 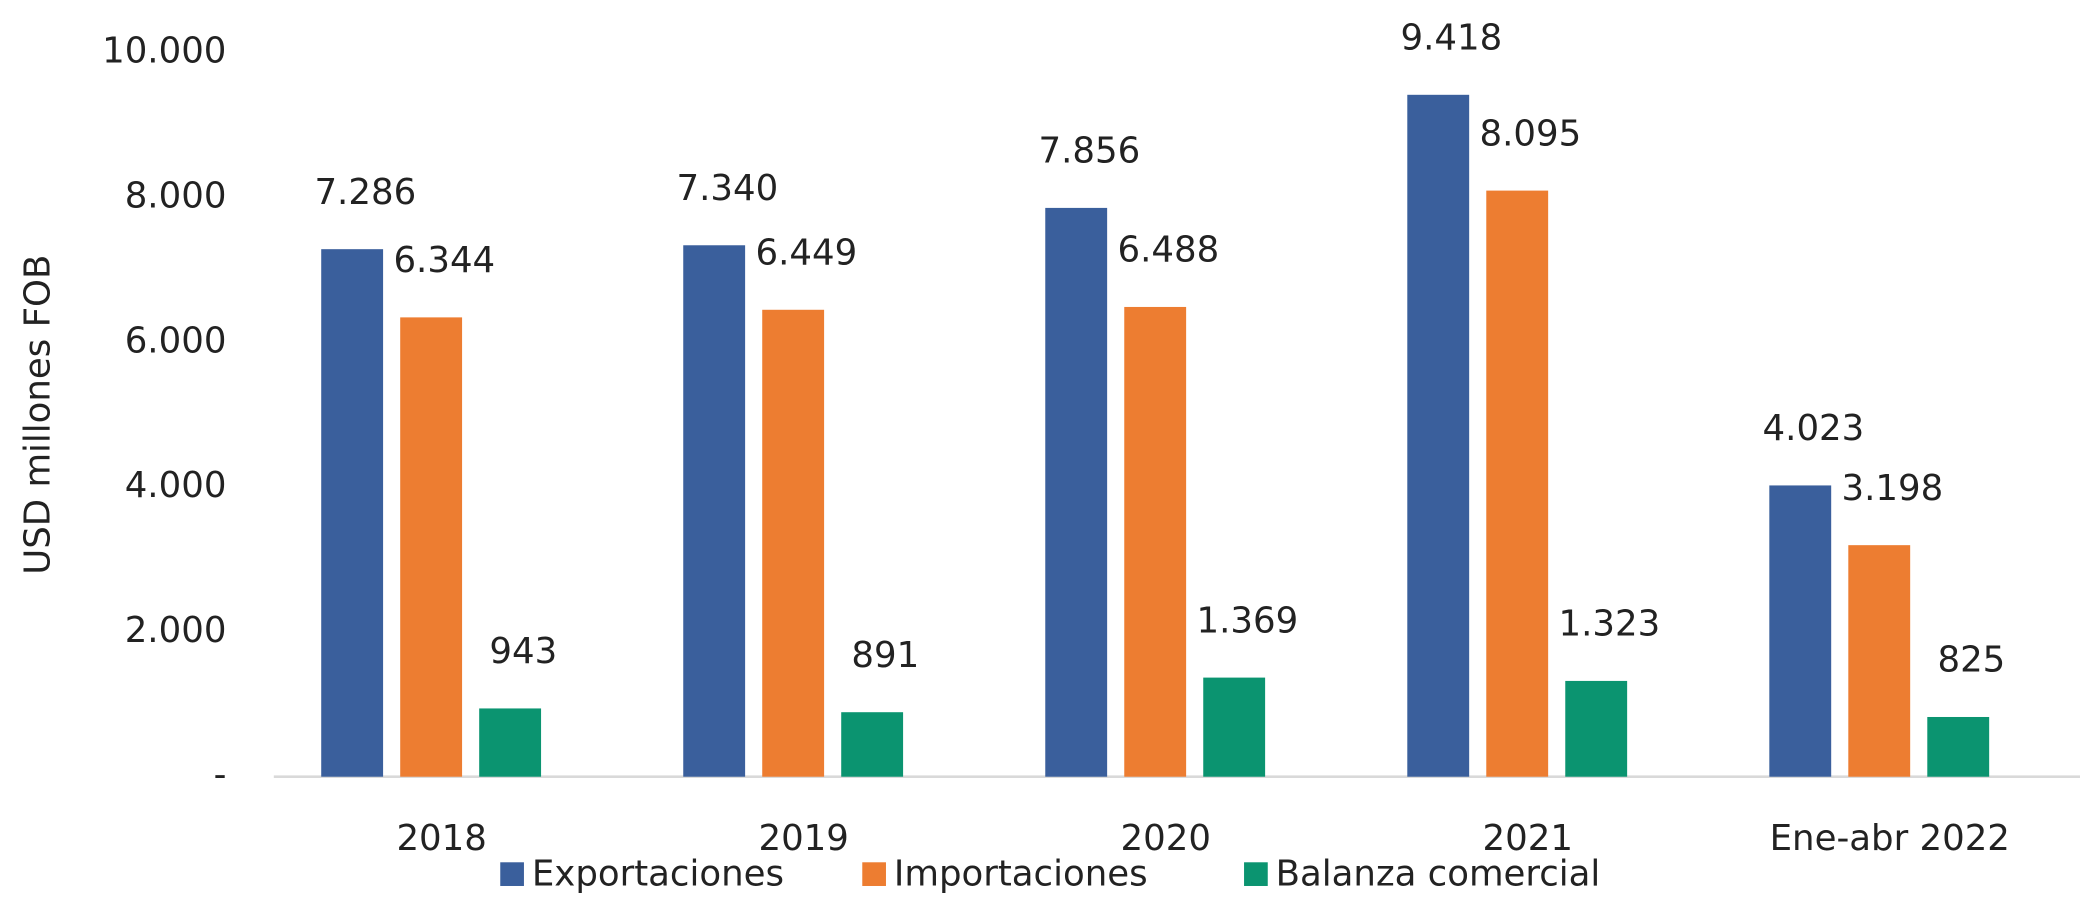 I want to click on y-tick-label: 4.000, so click(x=176, y=485).